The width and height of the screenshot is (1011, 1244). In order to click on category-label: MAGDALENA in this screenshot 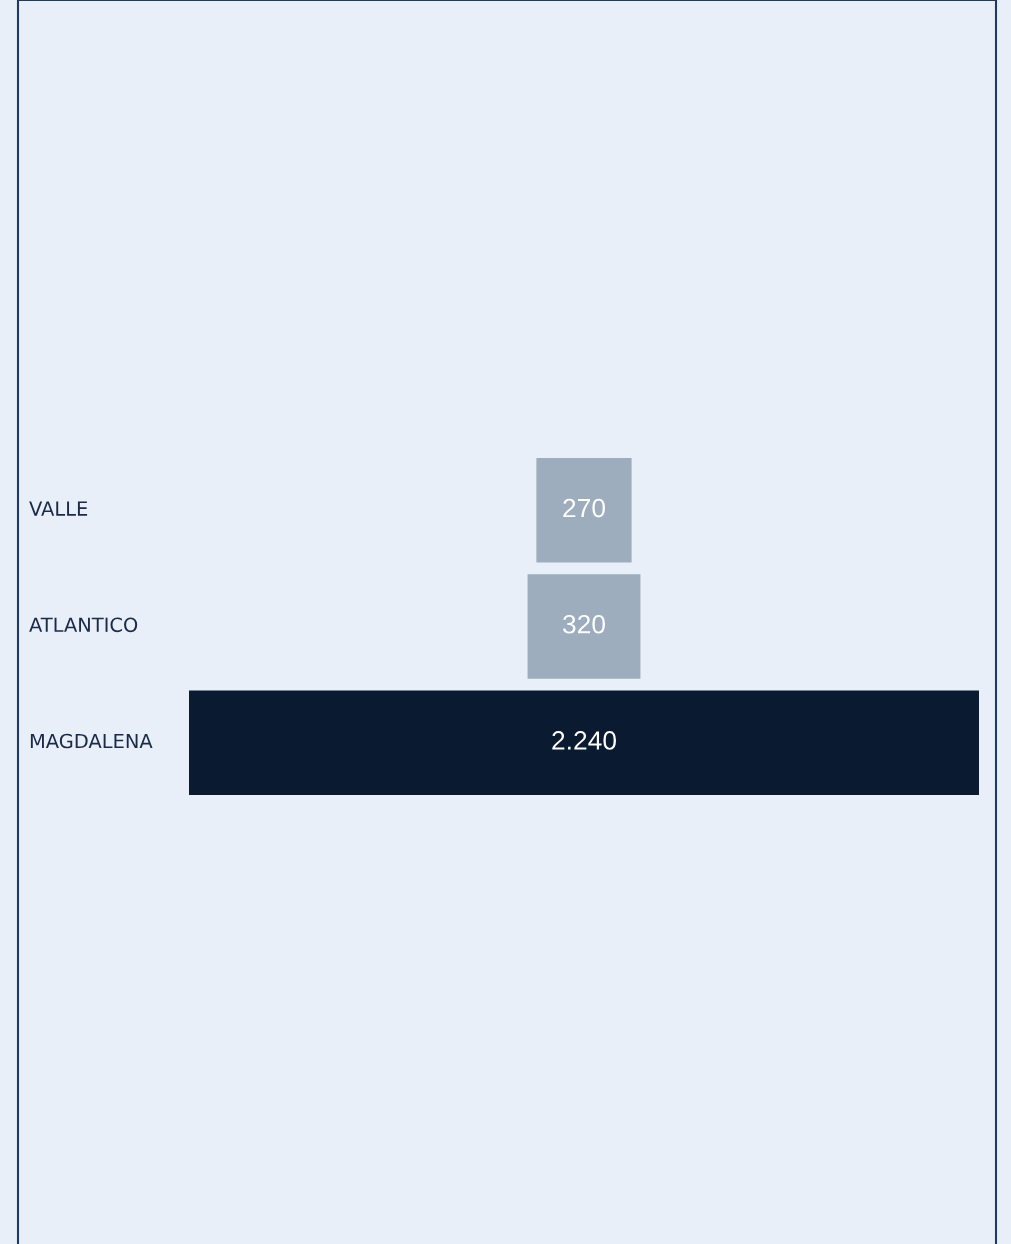, I will do `click(91, 741)`.